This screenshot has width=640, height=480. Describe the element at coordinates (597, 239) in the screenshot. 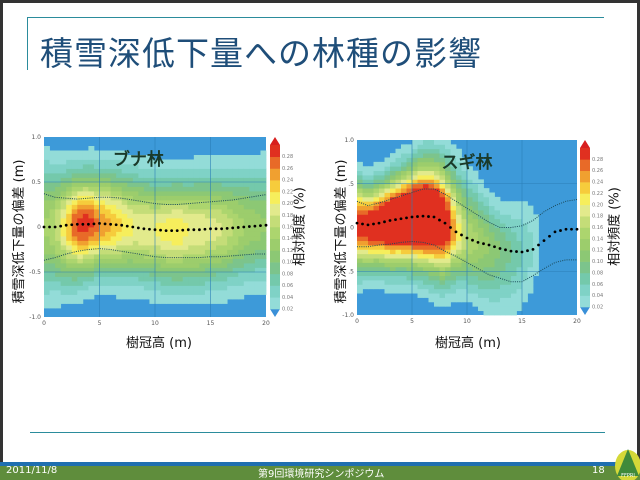

I see `colorbar-tick-label: 0.14` at that location.